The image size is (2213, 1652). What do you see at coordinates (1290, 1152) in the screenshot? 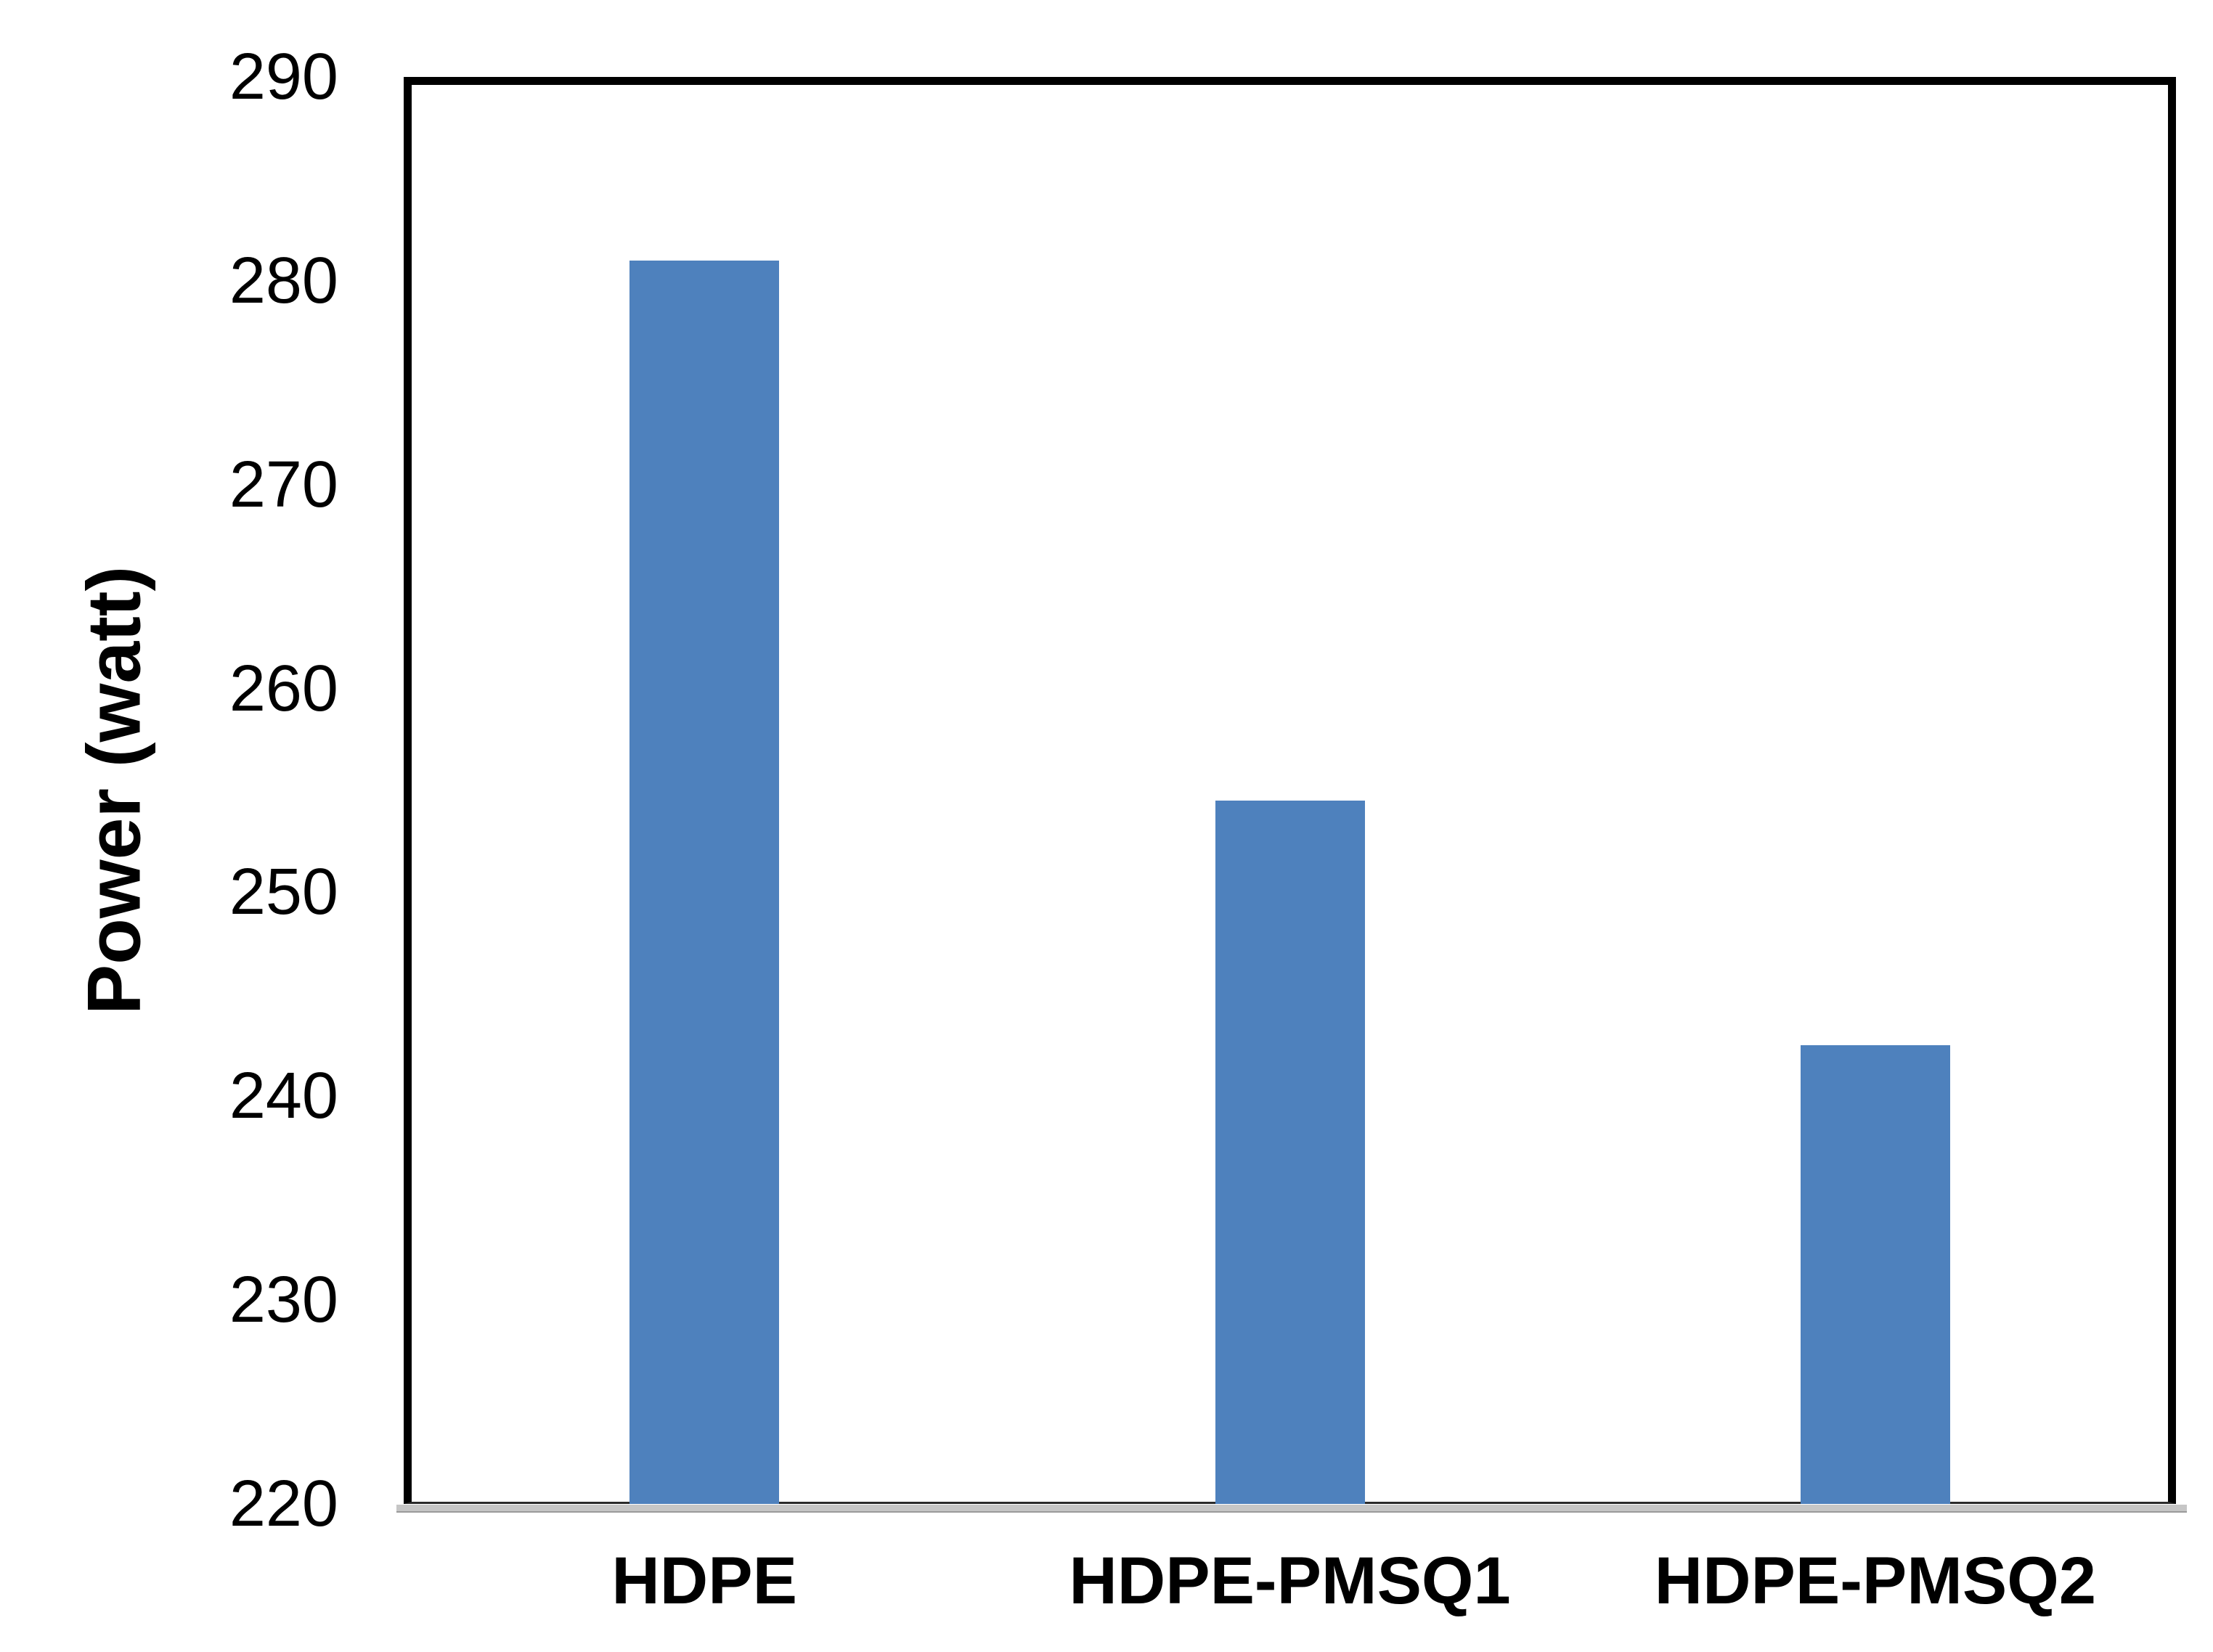
I see `bar-hdpe-pmsq1` at bounding box center [1290, 1152].